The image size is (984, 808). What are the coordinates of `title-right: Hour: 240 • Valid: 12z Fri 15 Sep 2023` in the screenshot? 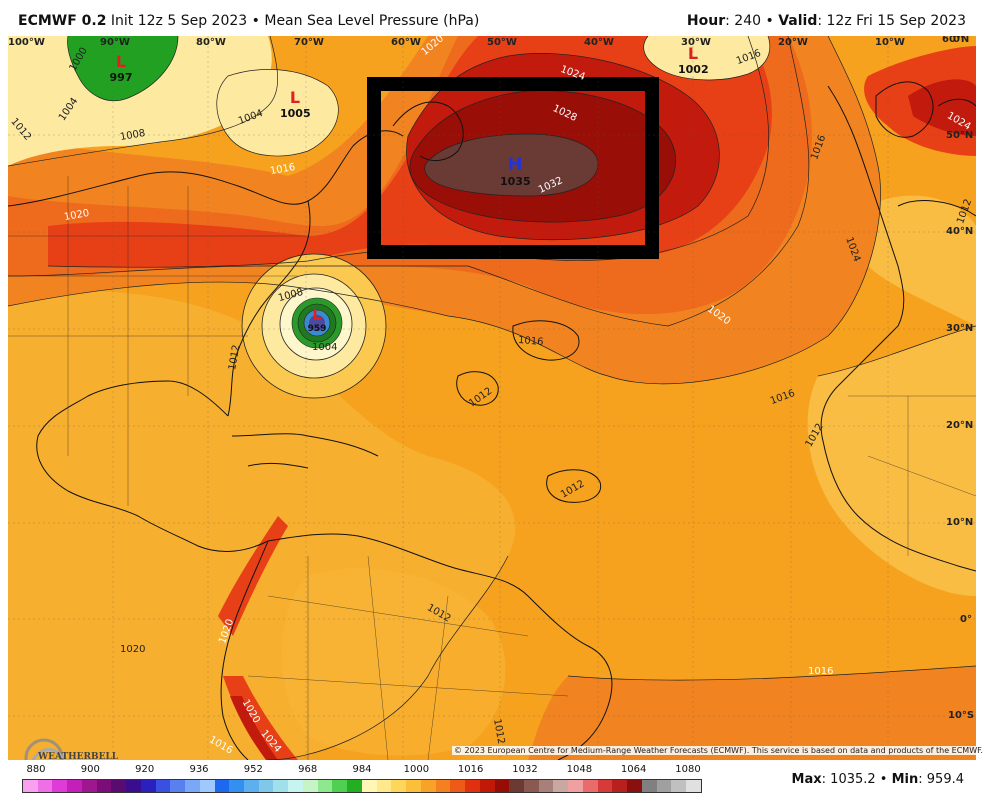 It's located at (826, 21).